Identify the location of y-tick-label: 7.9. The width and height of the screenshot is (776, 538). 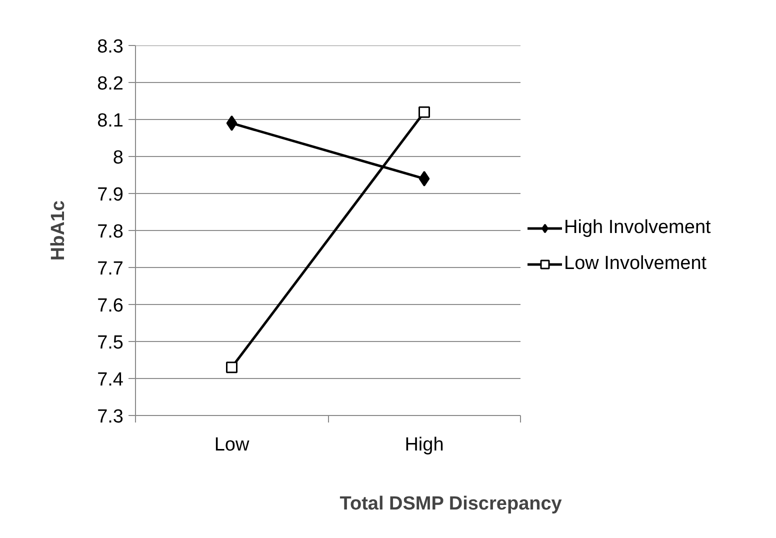
(110, 195).